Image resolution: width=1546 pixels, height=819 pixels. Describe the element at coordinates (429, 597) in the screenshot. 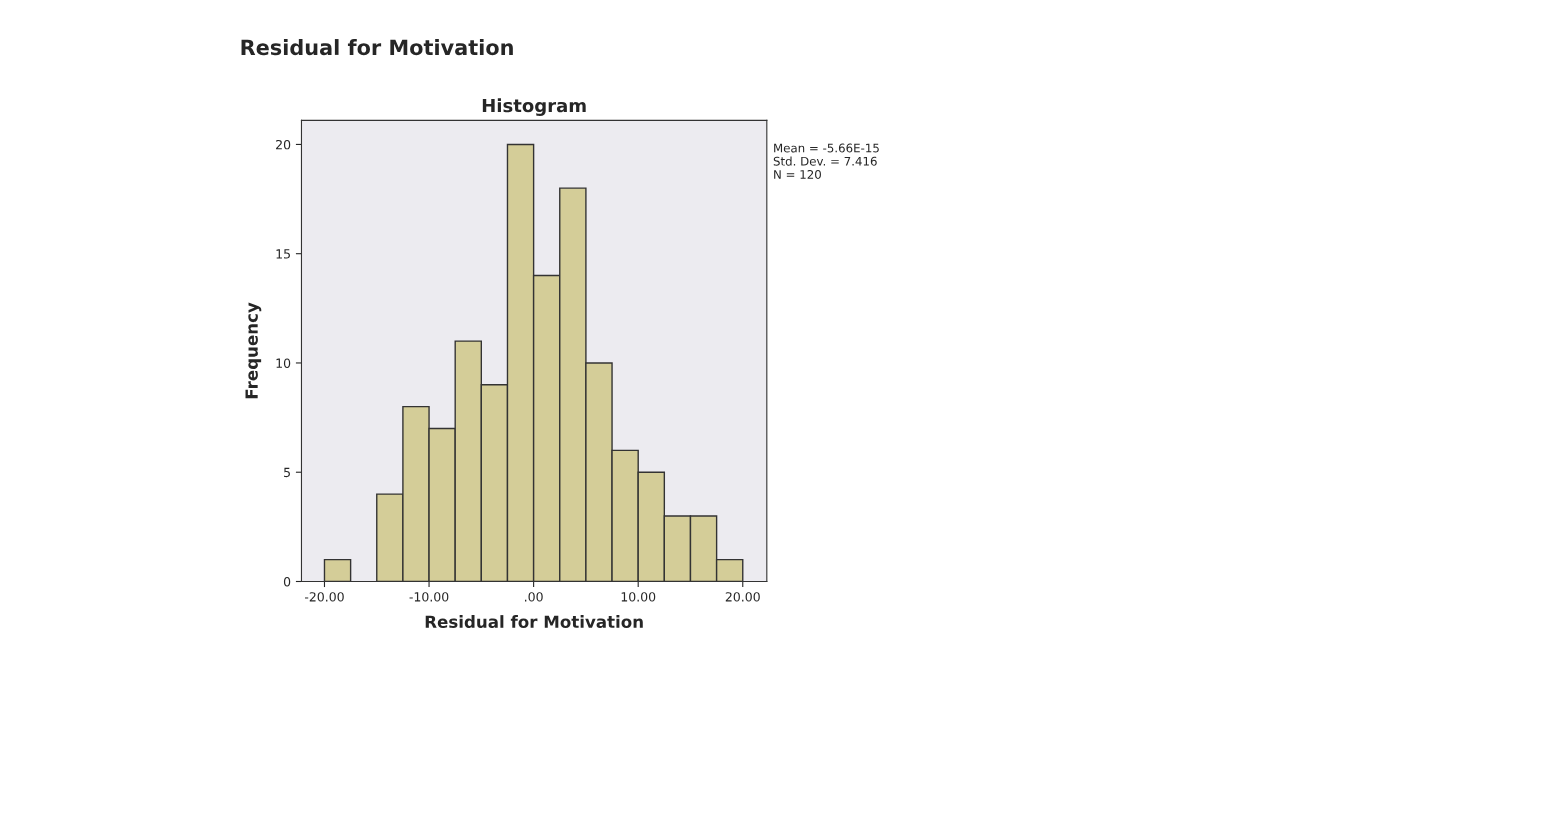

I see `x-tick-label: -10.00` at that location.